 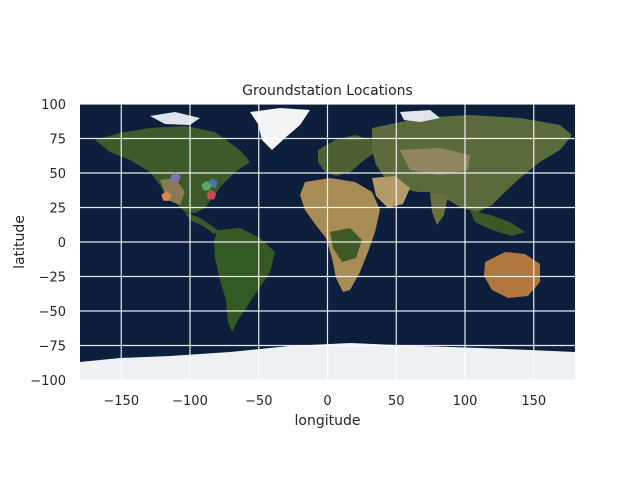 What do you see at coordinates (48, 381) in the screenshot?
I see `y-tick-label: −100` at bounding box center [48, 381].